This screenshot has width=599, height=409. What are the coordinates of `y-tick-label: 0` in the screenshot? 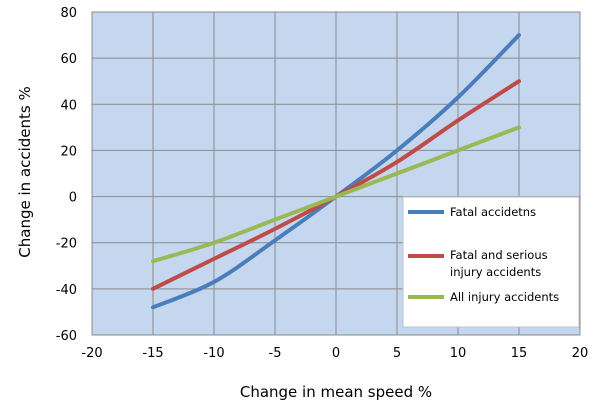 It's located at (73, 198).